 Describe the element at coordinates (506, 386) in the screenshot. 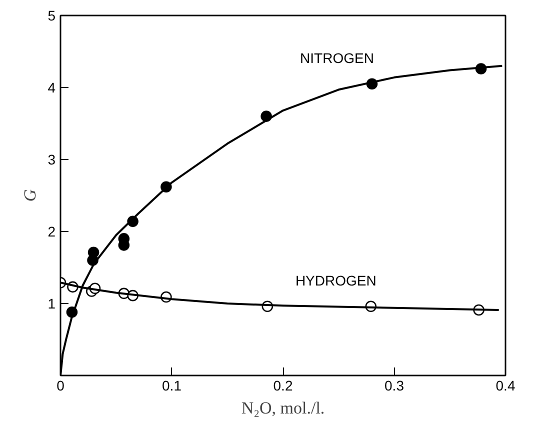

I see `x-tick-label: 0.4` at that location.